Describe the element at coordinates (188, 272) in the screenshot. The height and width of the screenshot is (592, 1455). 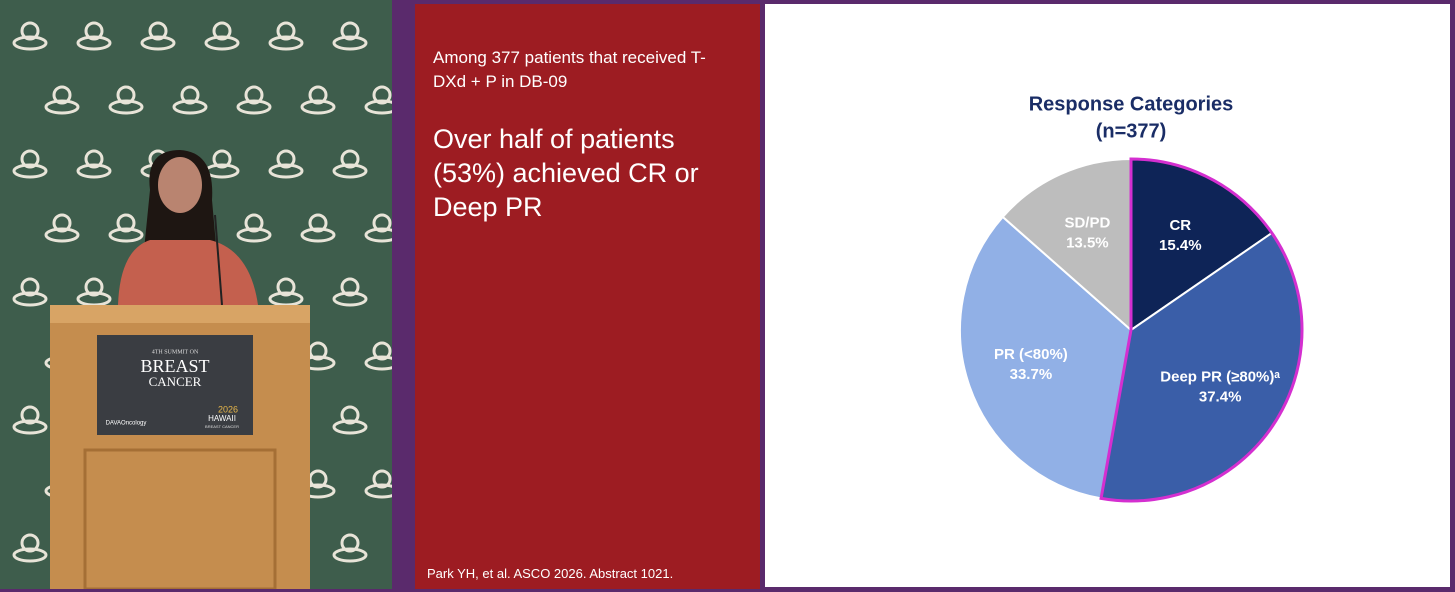
I see `blazer` at that location.